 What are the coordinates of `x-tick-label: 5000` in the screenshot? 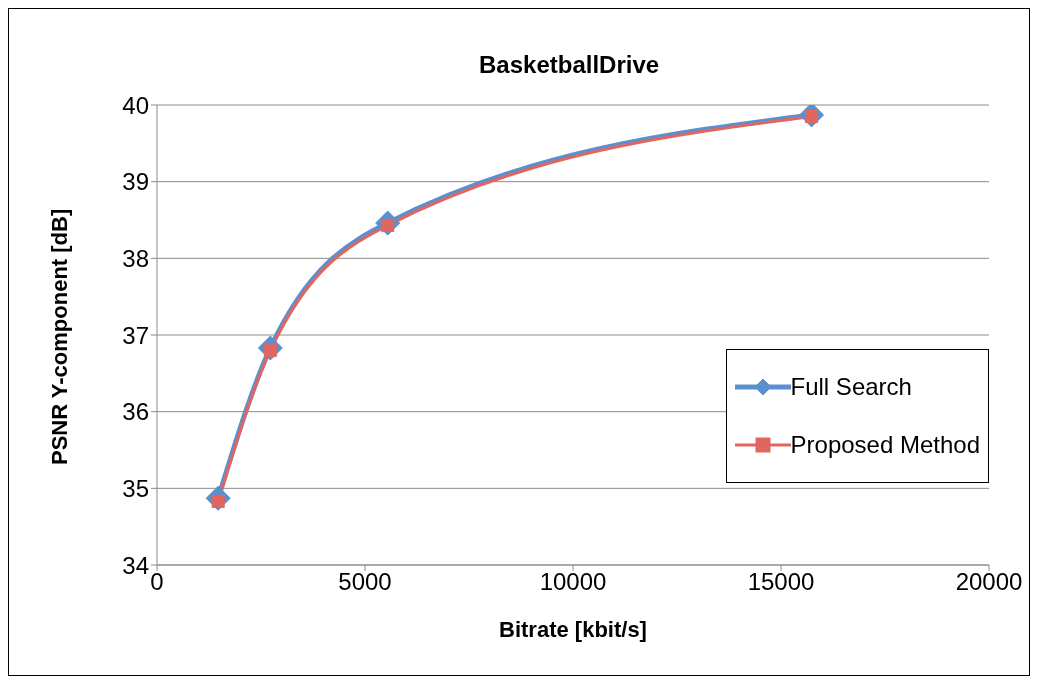 It's located at (365, 582).